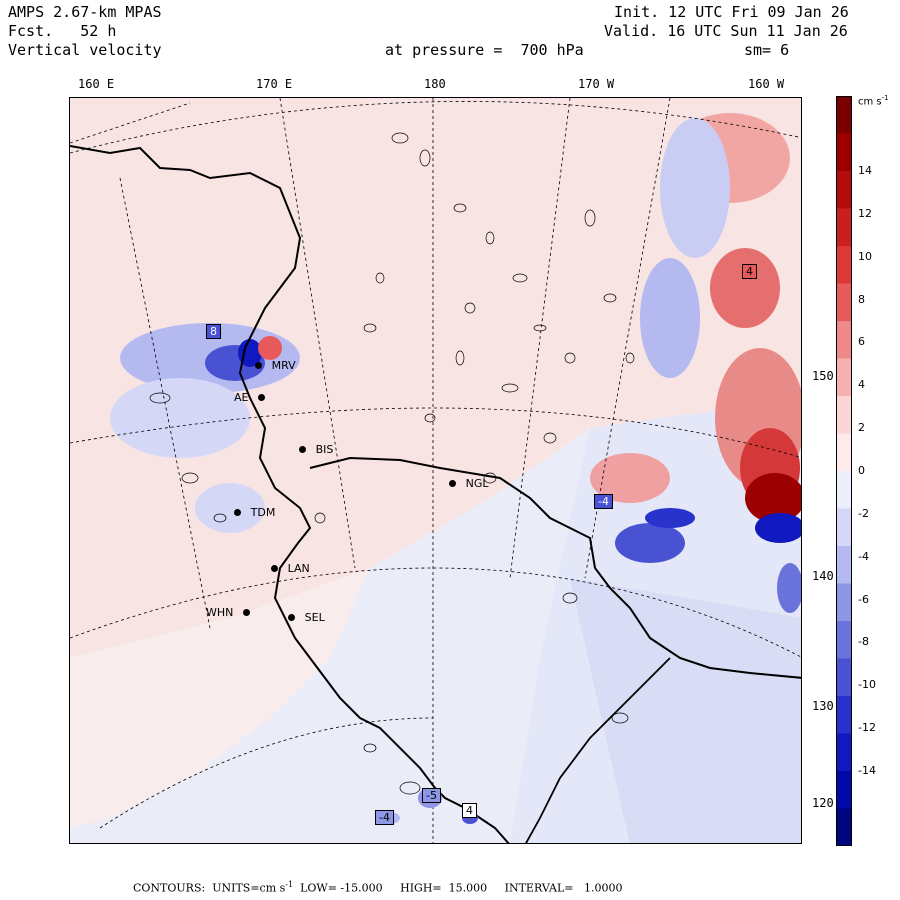 Image resolution: width=900 pixels, height=900 pixels. I want to click on lon-label-180: 180, so click(435, 84).